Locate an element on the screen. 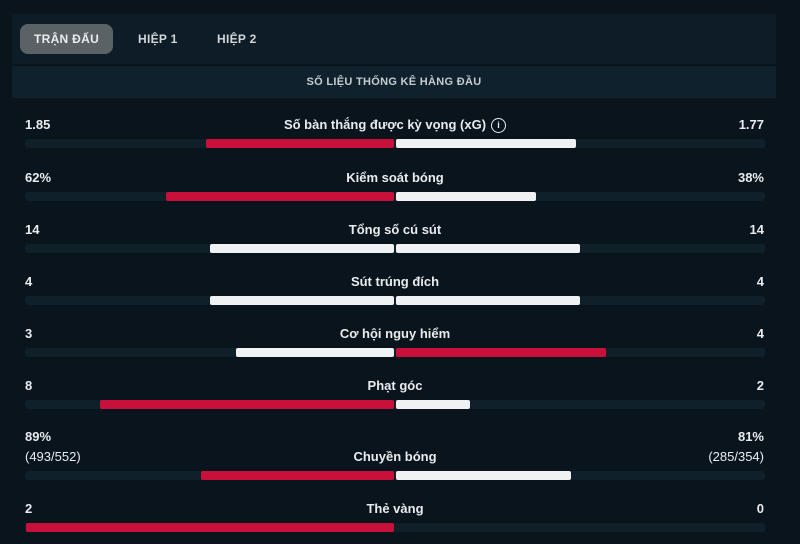 This screenshot has width=800, height=544. right-value: 14 is located at coordinates (756, 229).